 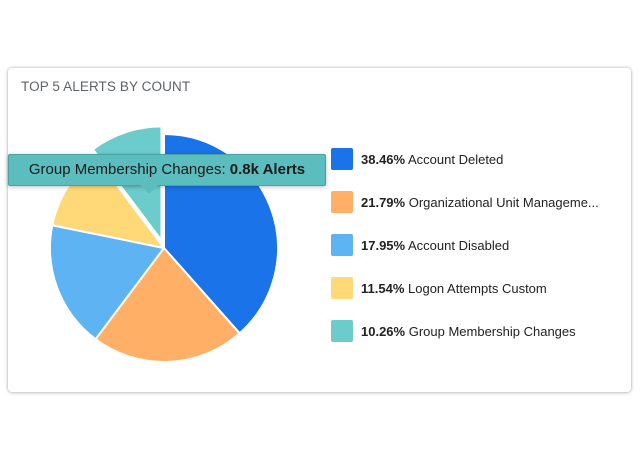 What do you see at coordinates (383, 159) in the screenshot?
I see `legend-percent: 38.46%` at bounding box center [383, 159].